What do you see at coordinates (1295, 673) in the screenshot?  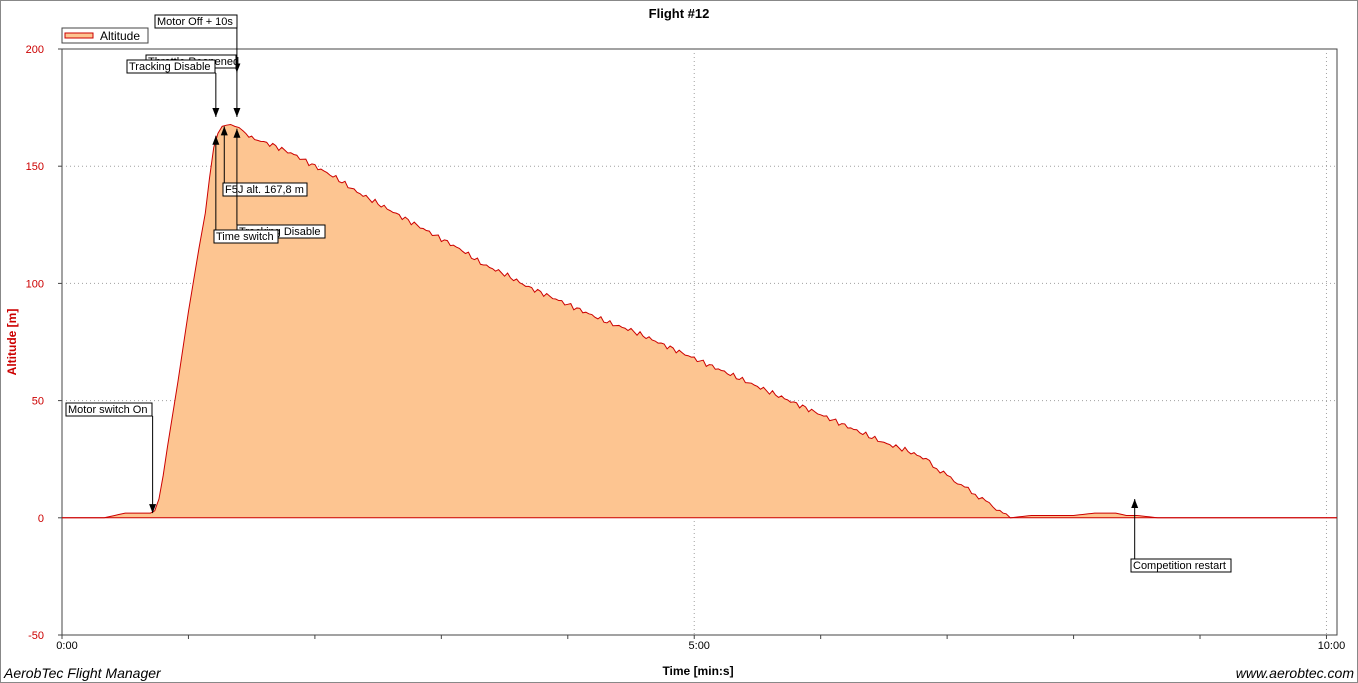 I see `footer-right: www.aerobtec.com` at bounding box center [1295, 673].